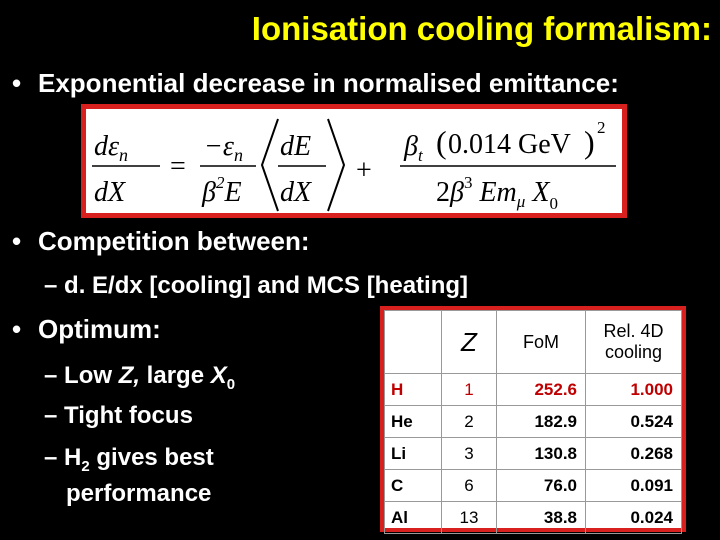 The image size is (720, 540). What do you see at coordinates (469, 421) in the screenshot?
I see `cell-z: 2` at bounding box center [469, 421].